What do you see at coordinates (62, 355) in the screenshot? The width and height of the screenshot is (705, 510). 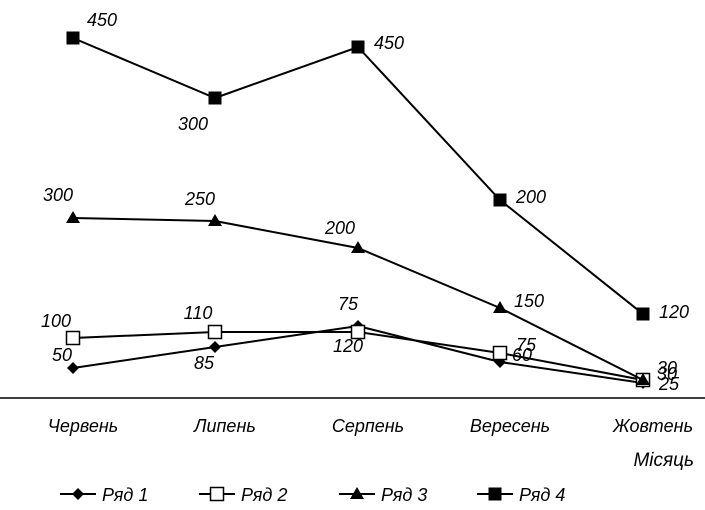 I see `data-label: 50` at bounding box center [62, 355].